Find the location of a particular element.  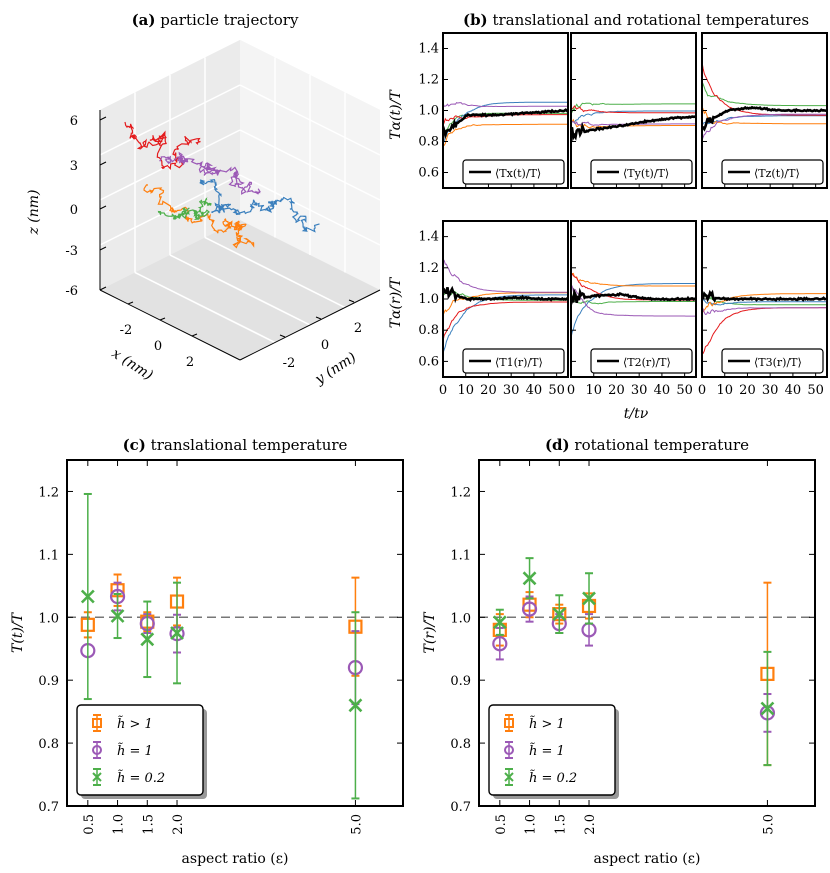

chart-title: (d) rotational temperature is located at coordinates (647, 445).